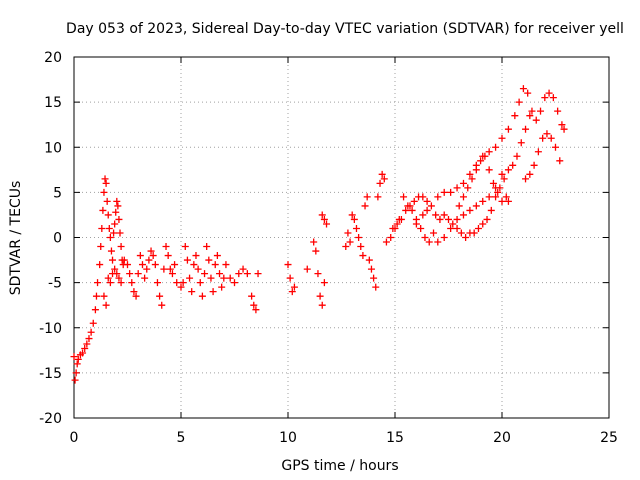 Image resolution: width=640 pixels, height=480 pixels. What do you see at coordinates (339, 466) in the screenshot?
I see `x-axis-label: GPS time / hours` at bounding box center [339, 466].